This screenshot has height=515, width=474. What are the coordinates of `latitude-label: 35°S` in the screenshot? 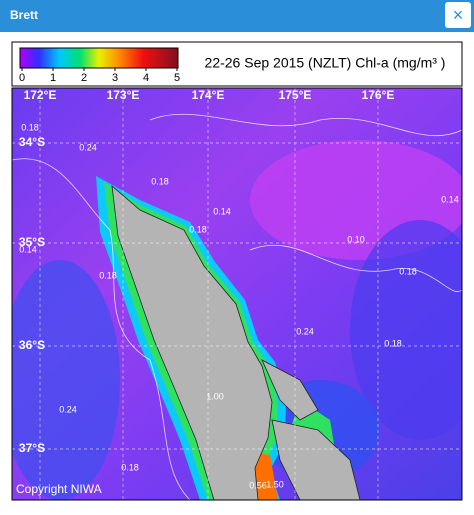 It's located at (32, 242).